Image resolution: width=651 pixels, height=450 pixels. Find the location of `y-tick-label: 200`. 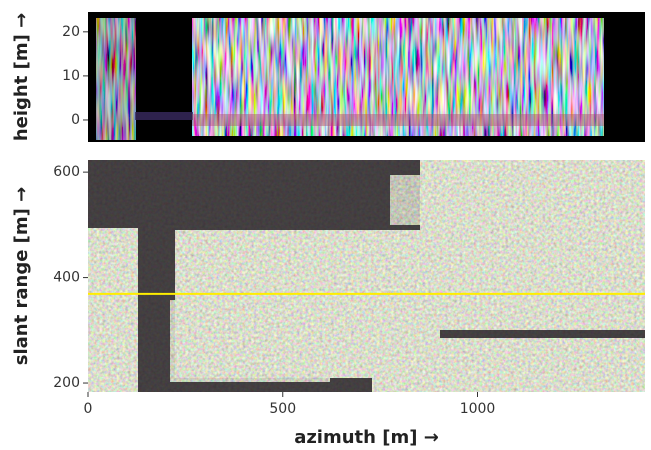

y-tick-label: 200 is located at coordinates (66, 383).